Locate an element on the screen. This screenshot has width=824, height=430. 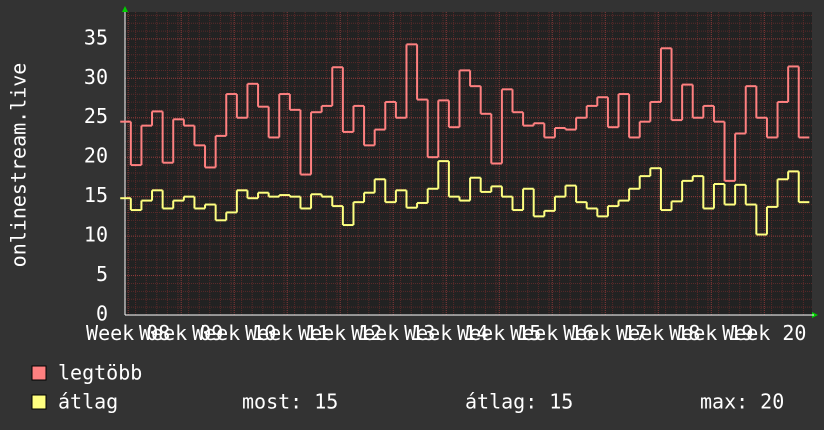
y-axis-label: onlinestream.live is located at coordinates (19, 165).